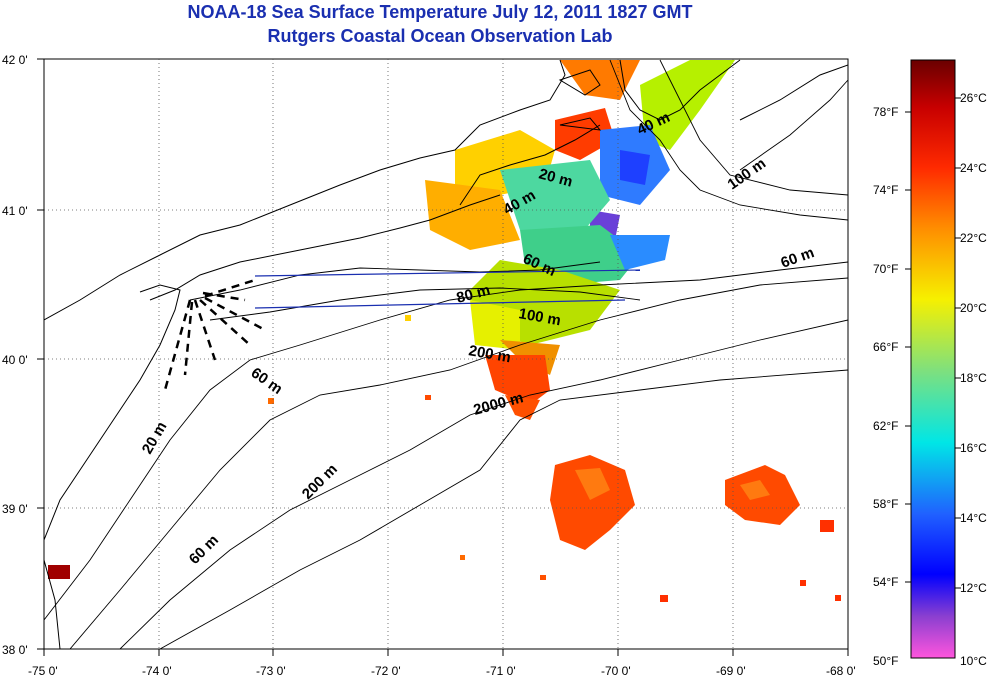  Describe the element at coordinates (885, 504) in the screenshot. I see `colorbar-f-label: 58°F` at that location.